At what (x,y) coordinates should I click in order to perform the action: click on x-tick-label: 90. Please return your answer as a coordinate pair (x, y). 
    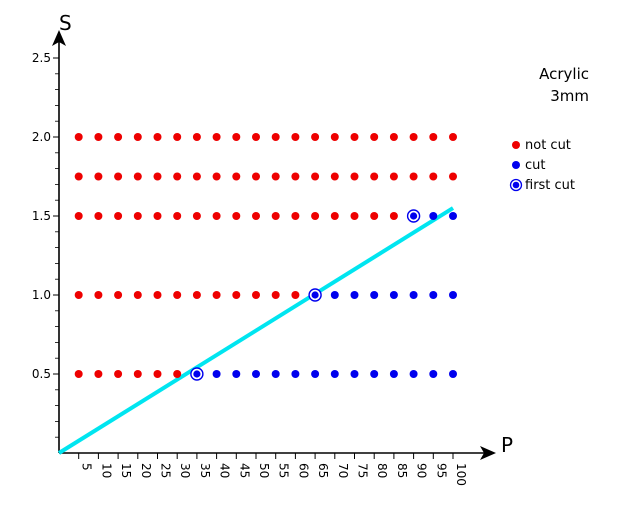
    Looking at the image, I should click on (422, 470).